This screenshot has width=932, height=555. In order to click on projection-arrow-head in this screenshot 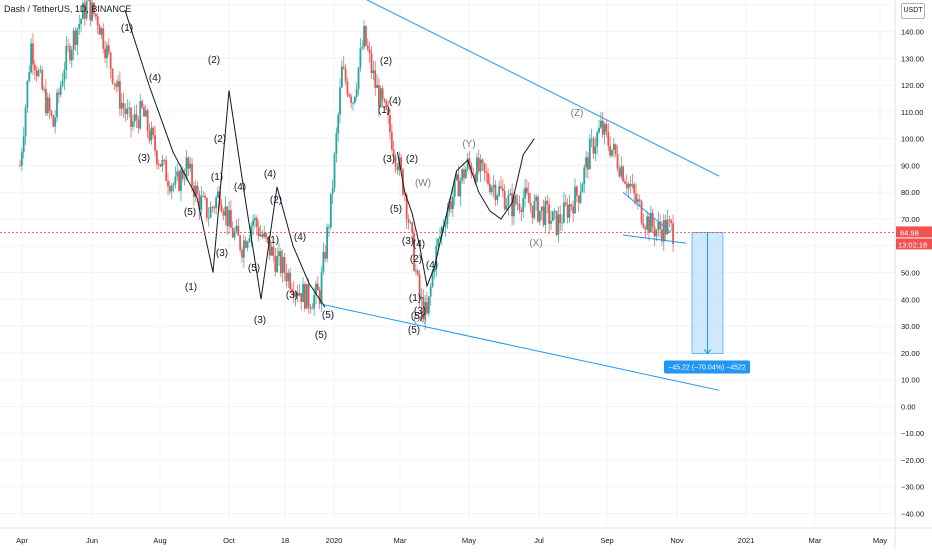, I will do `click(707, 352)`.